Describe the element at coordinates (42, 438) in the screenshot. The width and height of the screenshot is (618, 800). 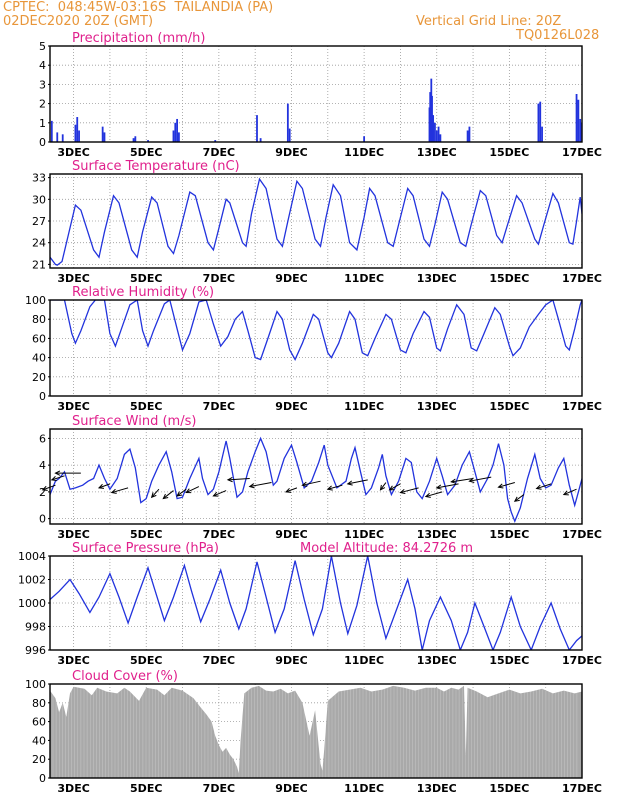
I see `y-tick-label: 6` at that location.